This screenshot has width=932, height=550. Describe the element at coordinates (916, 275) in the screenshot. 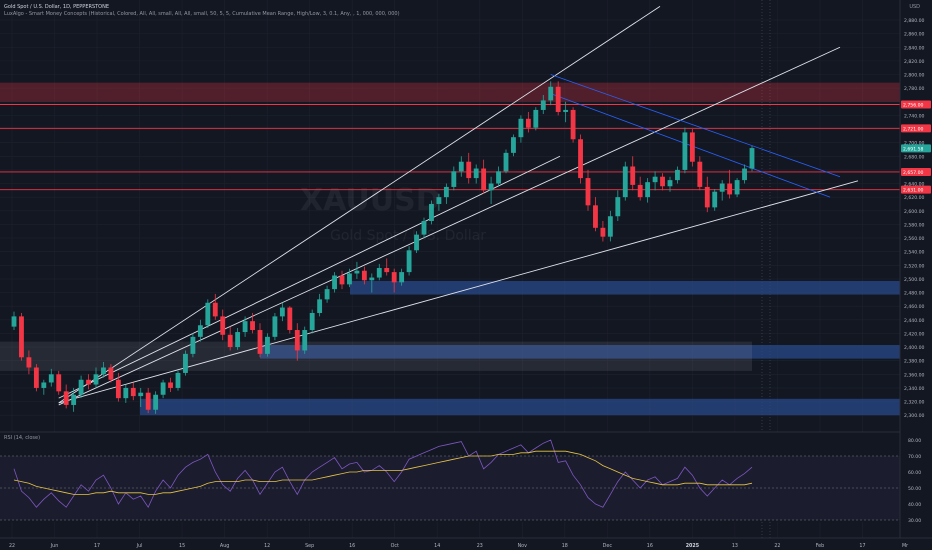

I see `price-axis` at that location.